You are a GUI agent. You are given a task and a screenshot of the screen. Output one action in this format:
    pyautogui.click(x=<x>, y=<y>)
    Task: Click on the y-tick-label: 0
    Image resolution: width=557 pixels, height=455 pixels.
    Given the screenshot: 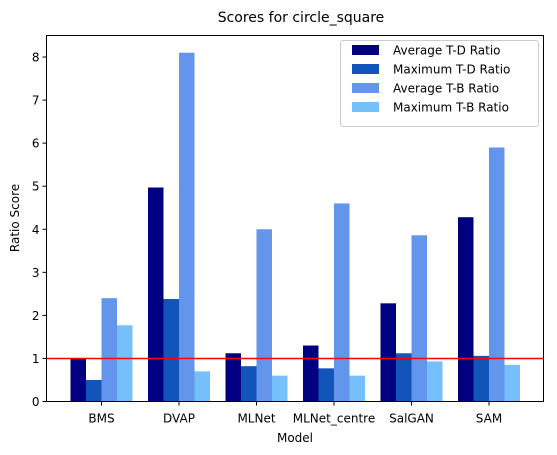 What is the action you would take?
    pyautogui.click(x=36, y=402)
    